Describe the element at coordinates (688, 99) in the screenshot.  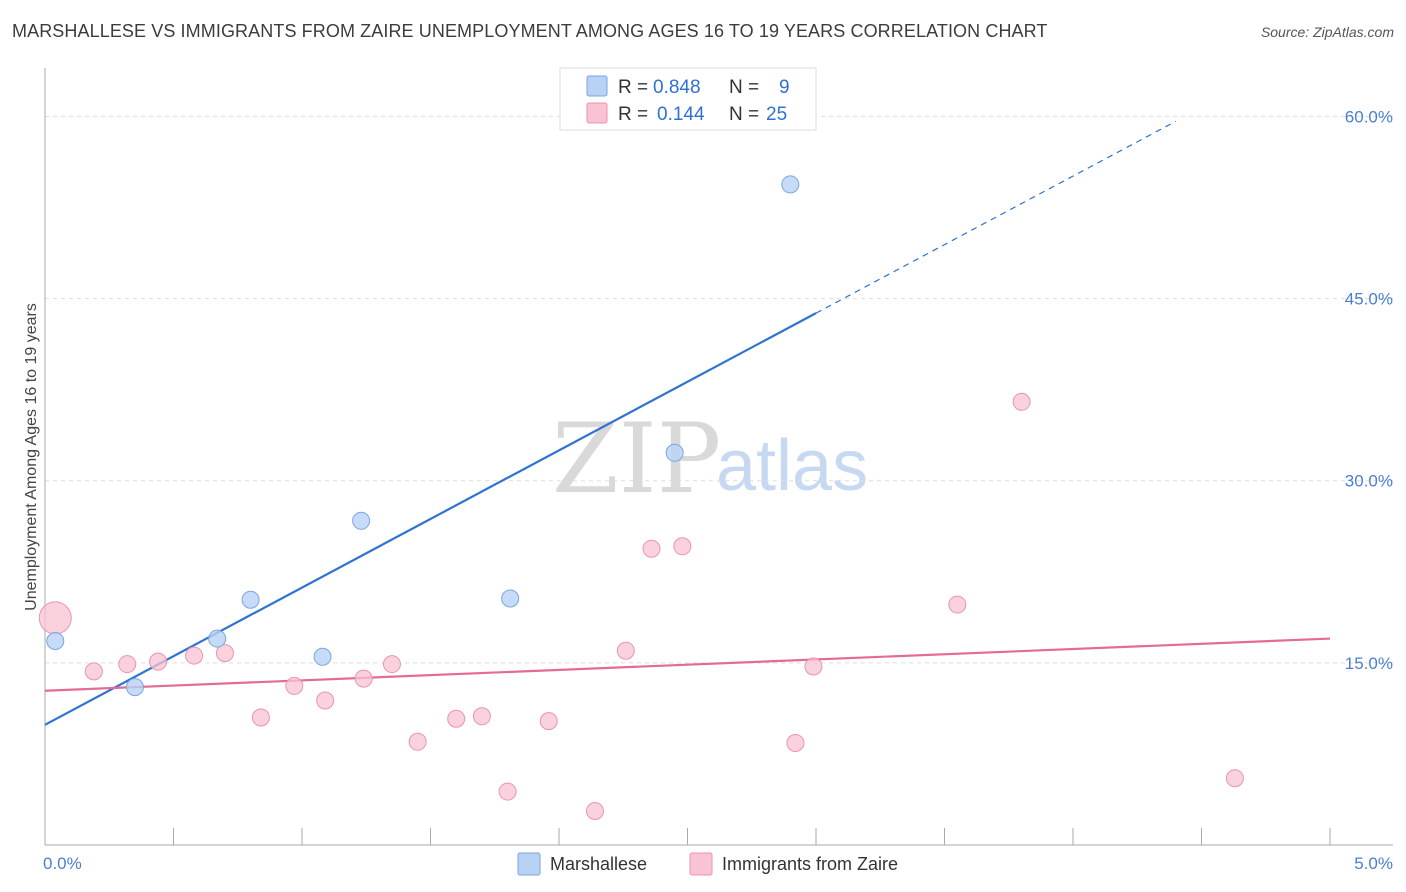
I see `correlation-legend: R = 0.848 N = 9 R = 0.144 N = 25` at that location.